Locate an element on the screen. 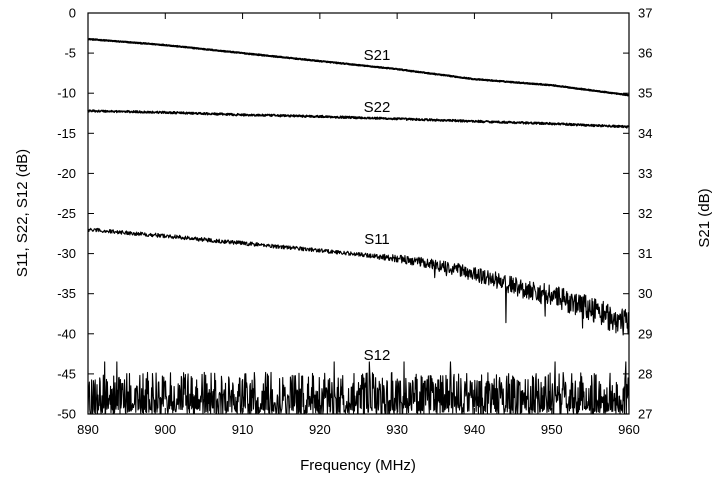 The height and width of the screenshot is (479, 723). left-tick-label: -20 is located at coordinates (66, 173).